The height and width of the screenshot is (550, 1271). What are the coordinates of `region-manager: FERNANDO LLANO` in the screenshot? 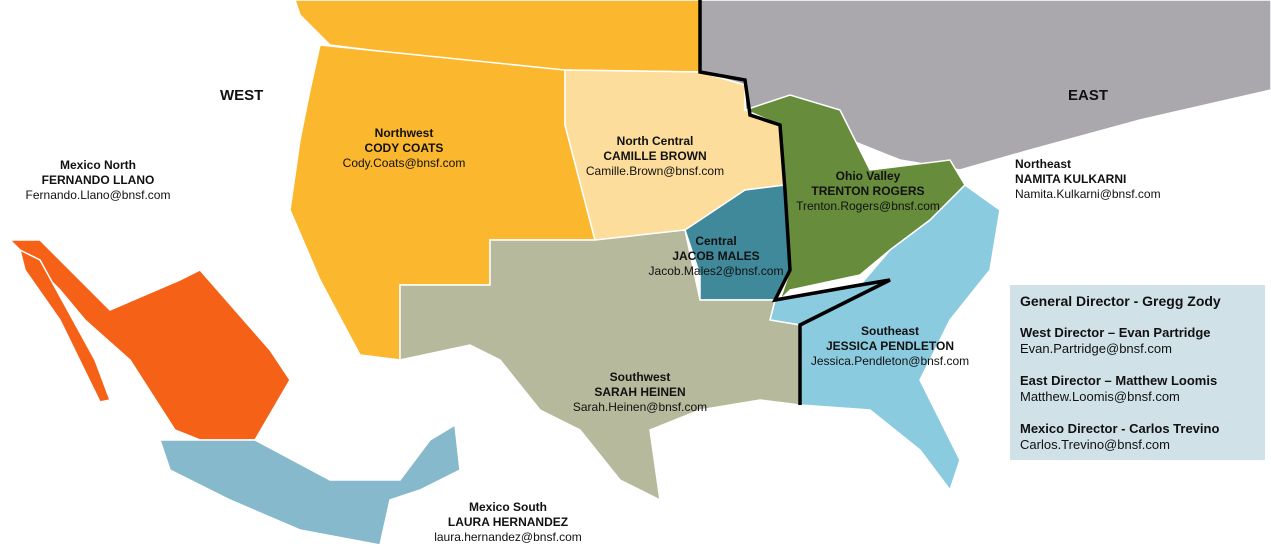 It's located at (98, 180).